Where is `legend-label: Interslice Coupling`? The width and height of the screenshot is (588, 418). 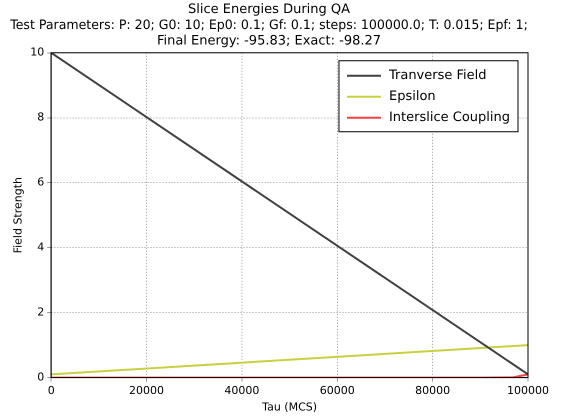
legend-label: Interslice Coupling is located at coordinates (449, 118).